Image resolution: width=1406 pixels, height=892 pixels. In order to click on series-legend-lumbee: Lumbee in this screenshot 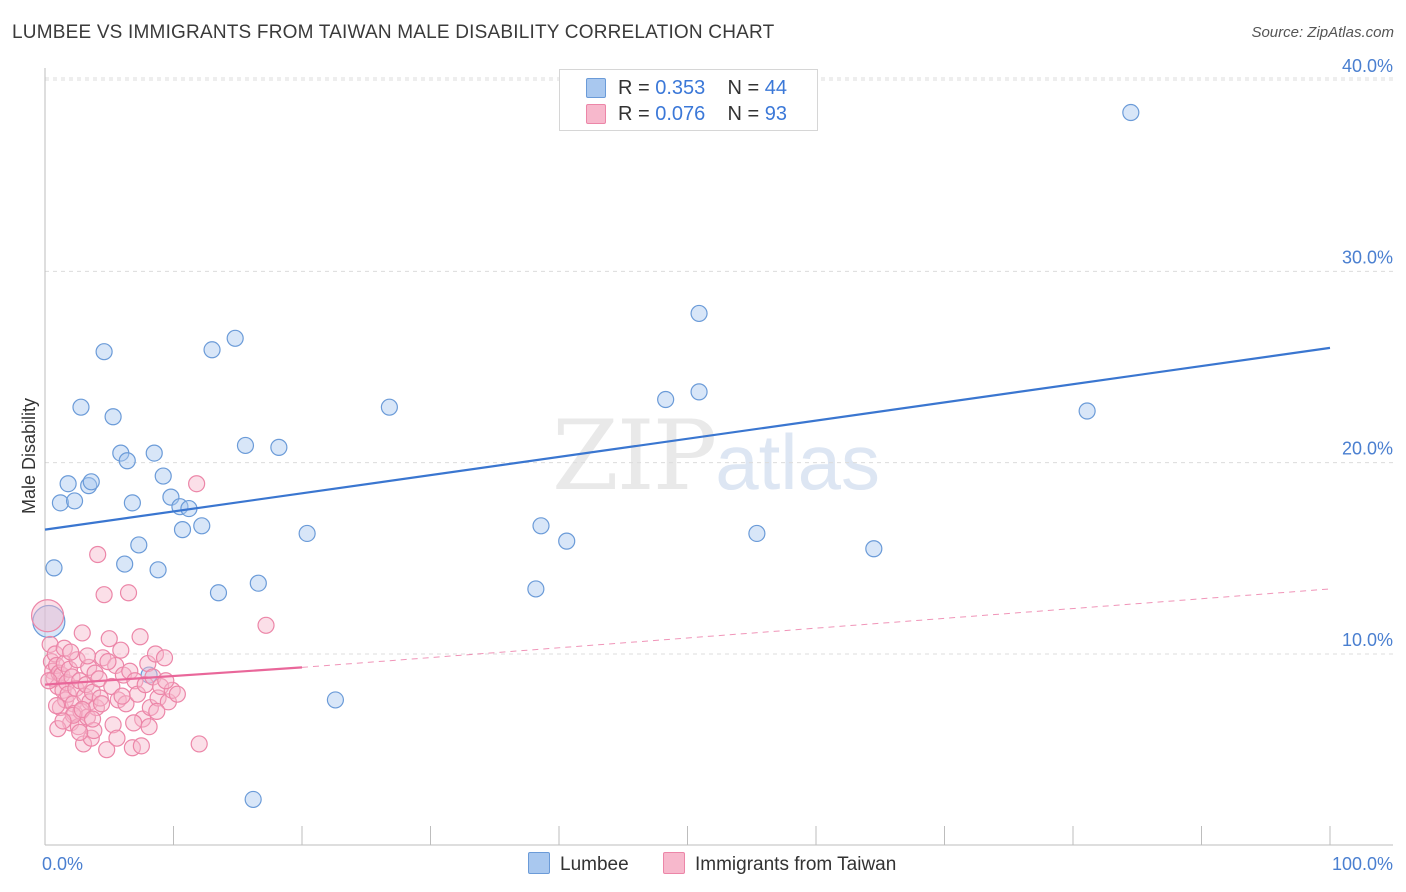, I will do `click(578, 864)`.